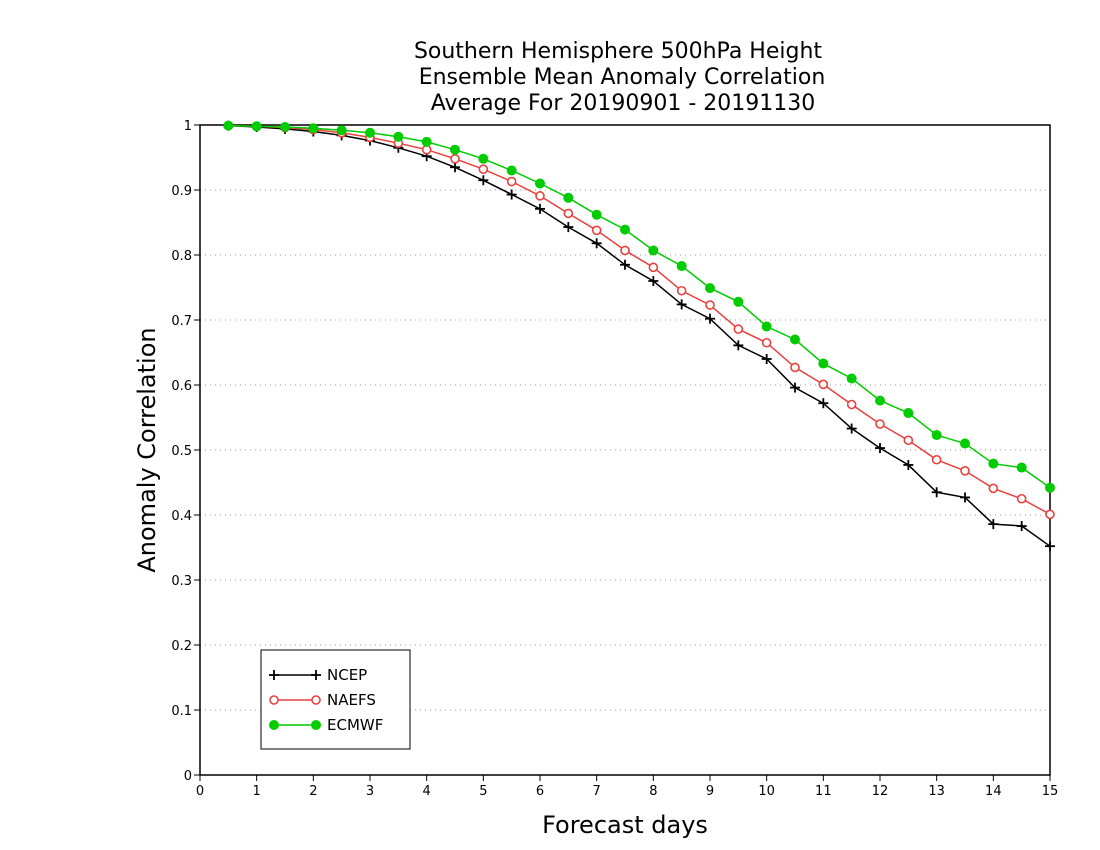 This screenshot has height=850, width=1100. Describe the element at coordinates (710, 791) in the screenshot. I see `x-tick-label: 9` at that location.